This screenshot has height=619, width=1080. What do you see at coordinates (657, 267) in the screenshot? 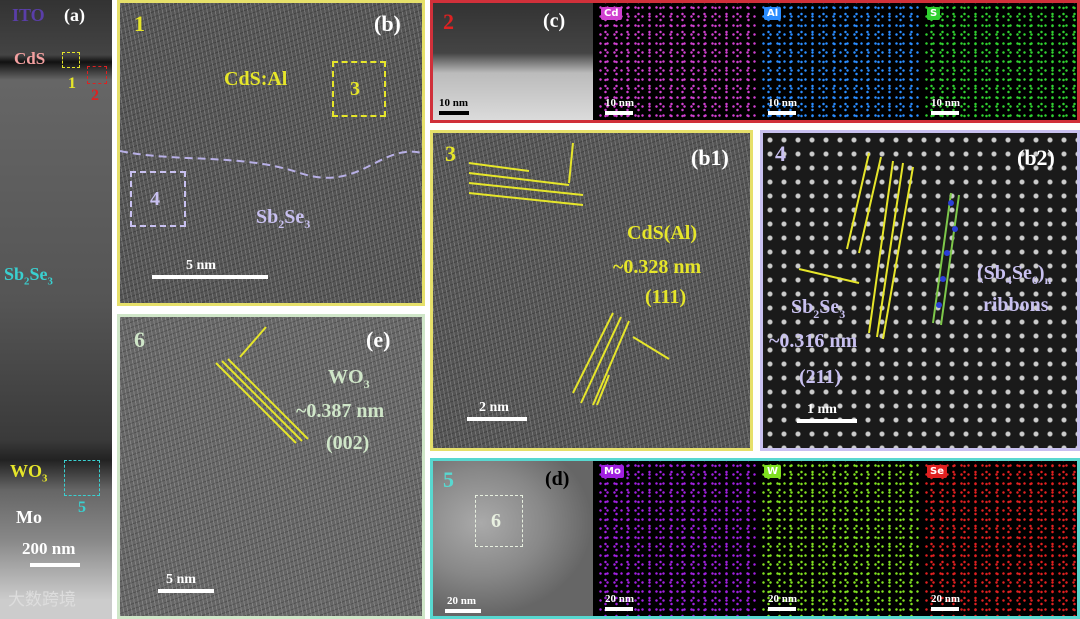
I see `spacing-label: ~0.328 nm` at bounding box center [657, 267].